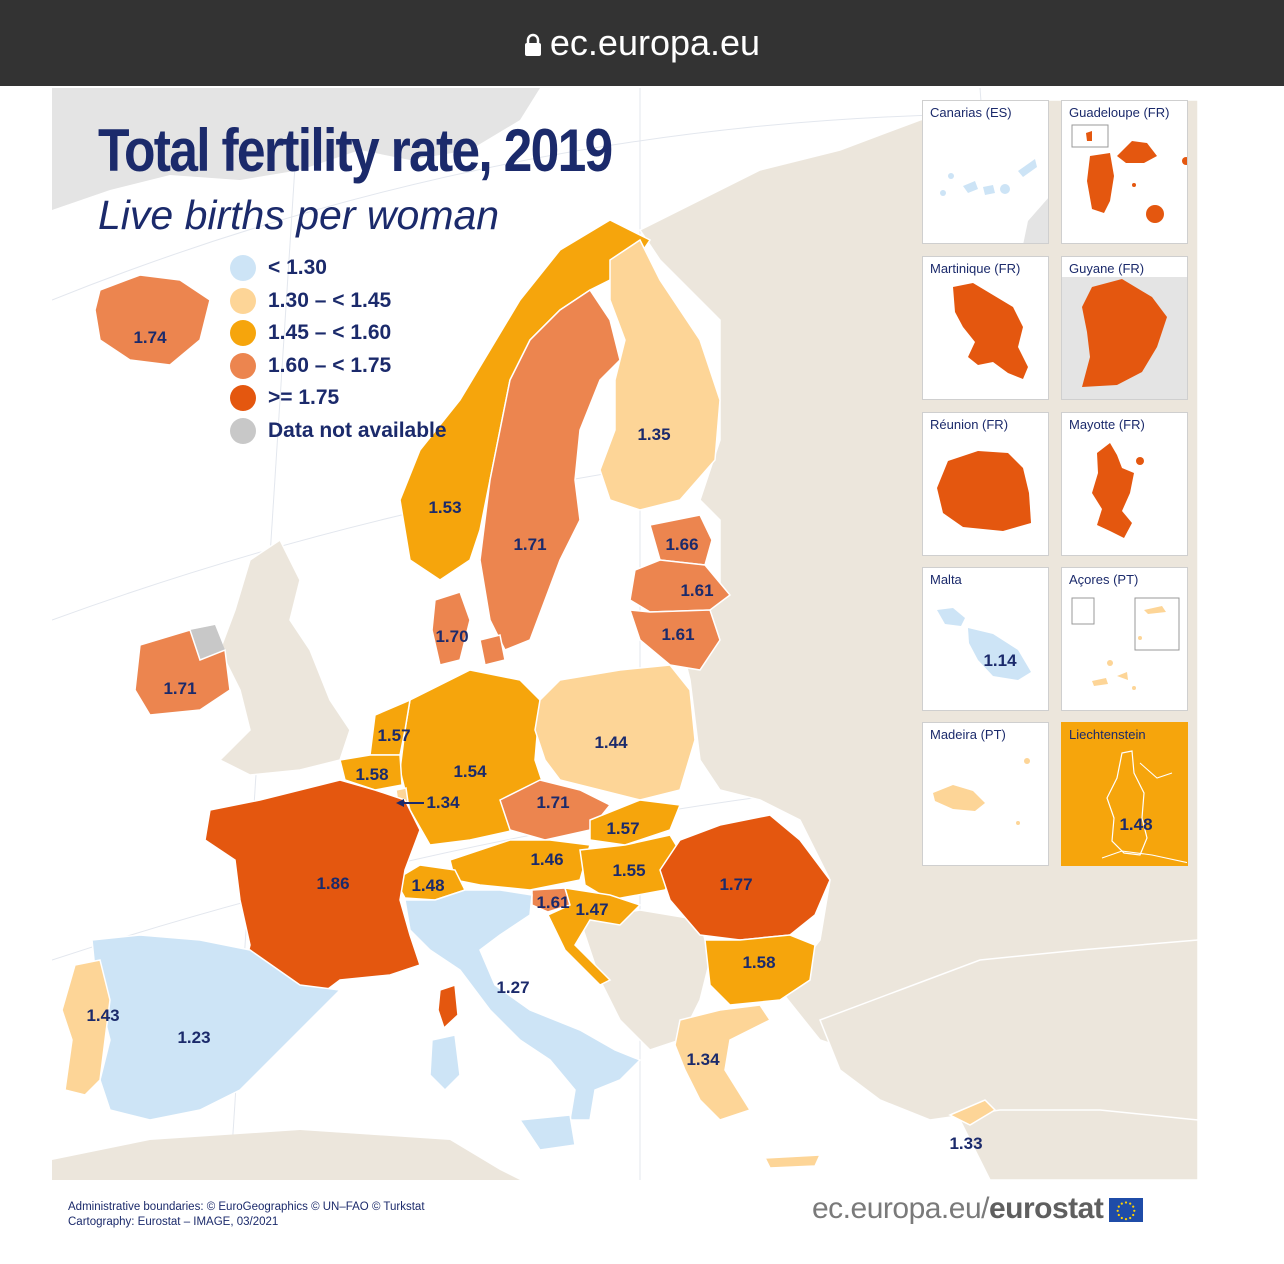  What do you see at coordinates (194, 1037) in the screenshot?
I see `label-spain: 1.23` at bounding box center [194, 1037].